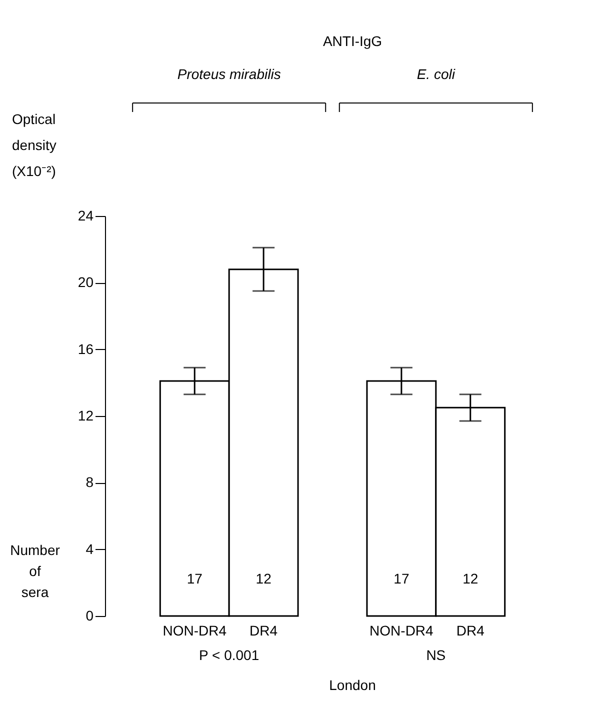  Describe the element at coordinates (35, 571) in the screenshot. I see `text: Number of sera` at that location.